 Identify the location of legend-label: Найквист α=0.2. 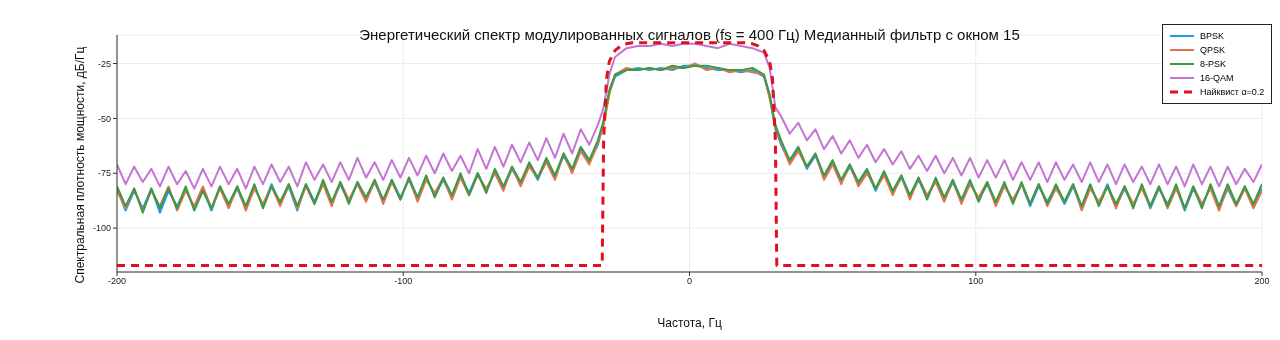
(1232, 92).